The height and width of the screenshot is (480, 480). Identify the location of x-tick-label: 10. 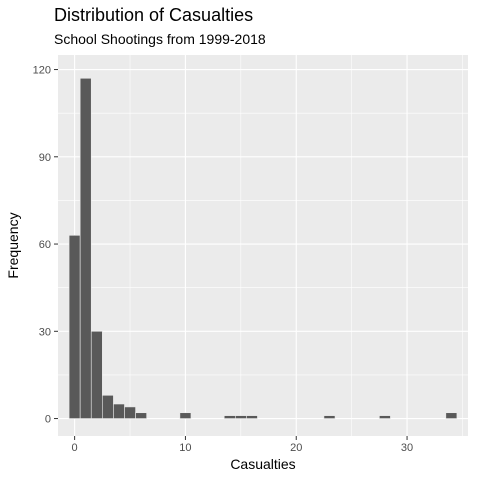
(185, 448).